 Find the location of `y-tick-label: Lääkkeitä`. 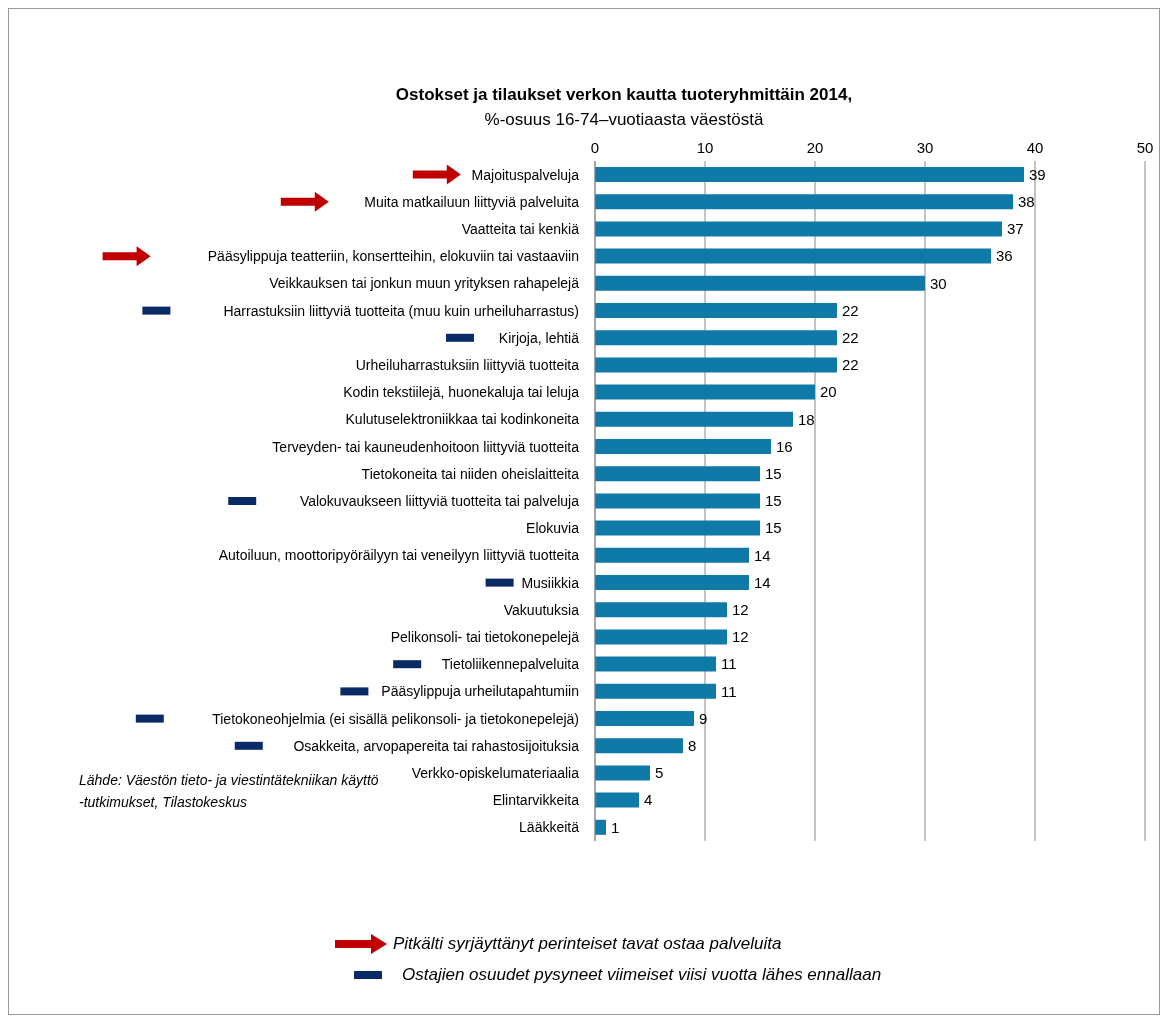

y-tick-label: Lääkkeitä is located at coordinates (549, 827).